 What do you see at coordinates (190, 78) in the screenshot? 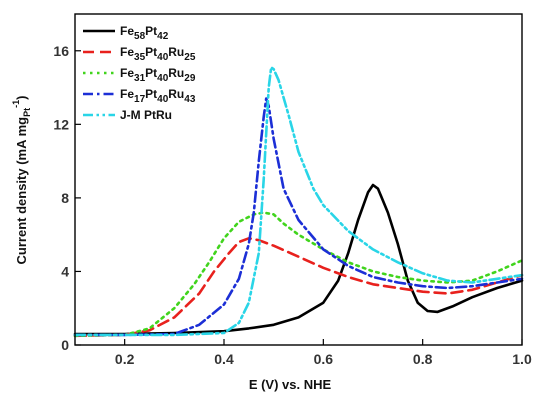
I see `legend-label-part: 29` at bounding box center [190, 78].